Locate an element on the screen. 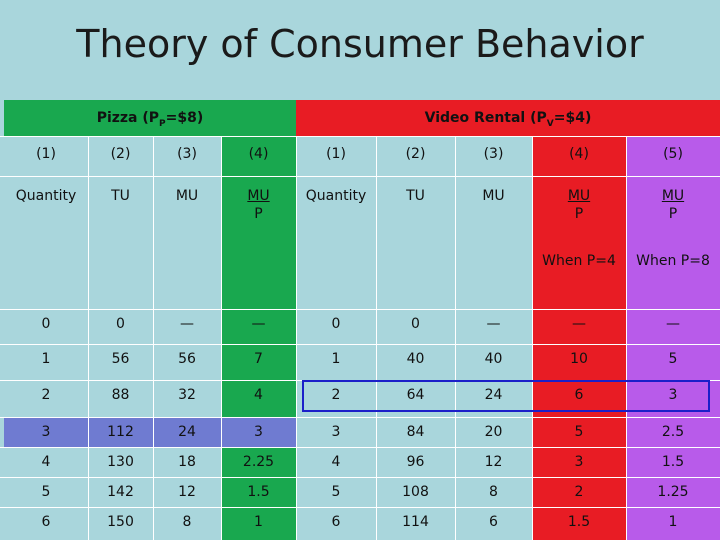  table-cell: 32 is located at coordinates (187, 395).